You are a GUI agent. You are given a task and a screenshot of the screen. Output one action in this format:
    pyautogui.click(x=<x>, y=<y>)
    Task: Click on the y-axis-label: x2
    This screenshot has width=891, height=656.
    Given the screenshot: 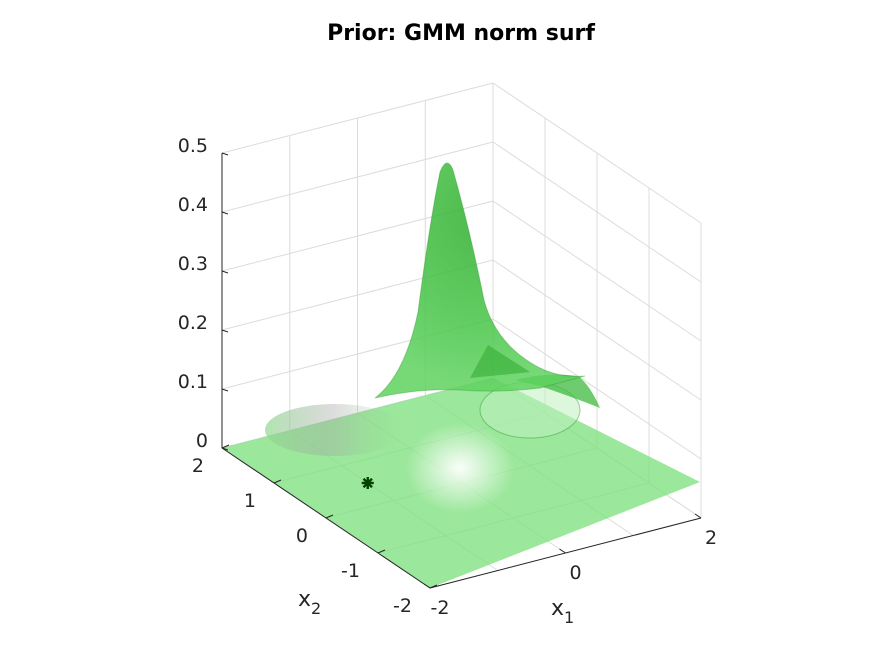 What is the action you would take?
    pyautogui.click(x=309, y=602)
    